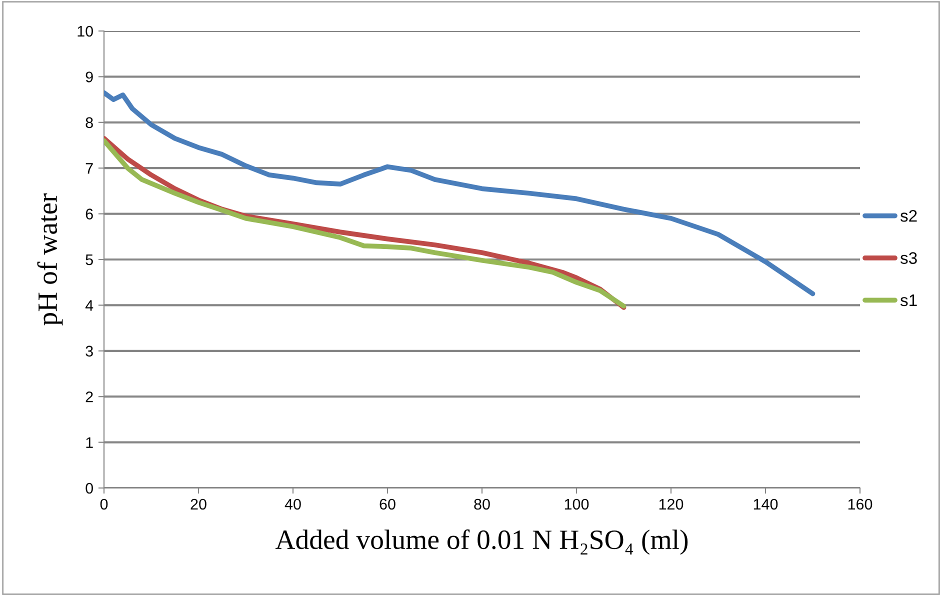 The width and height of the screenshot is (942, 596). Describe the element at coordinates (89, 488) in the screenshot. I see `y-tick-label: 0` at that location.